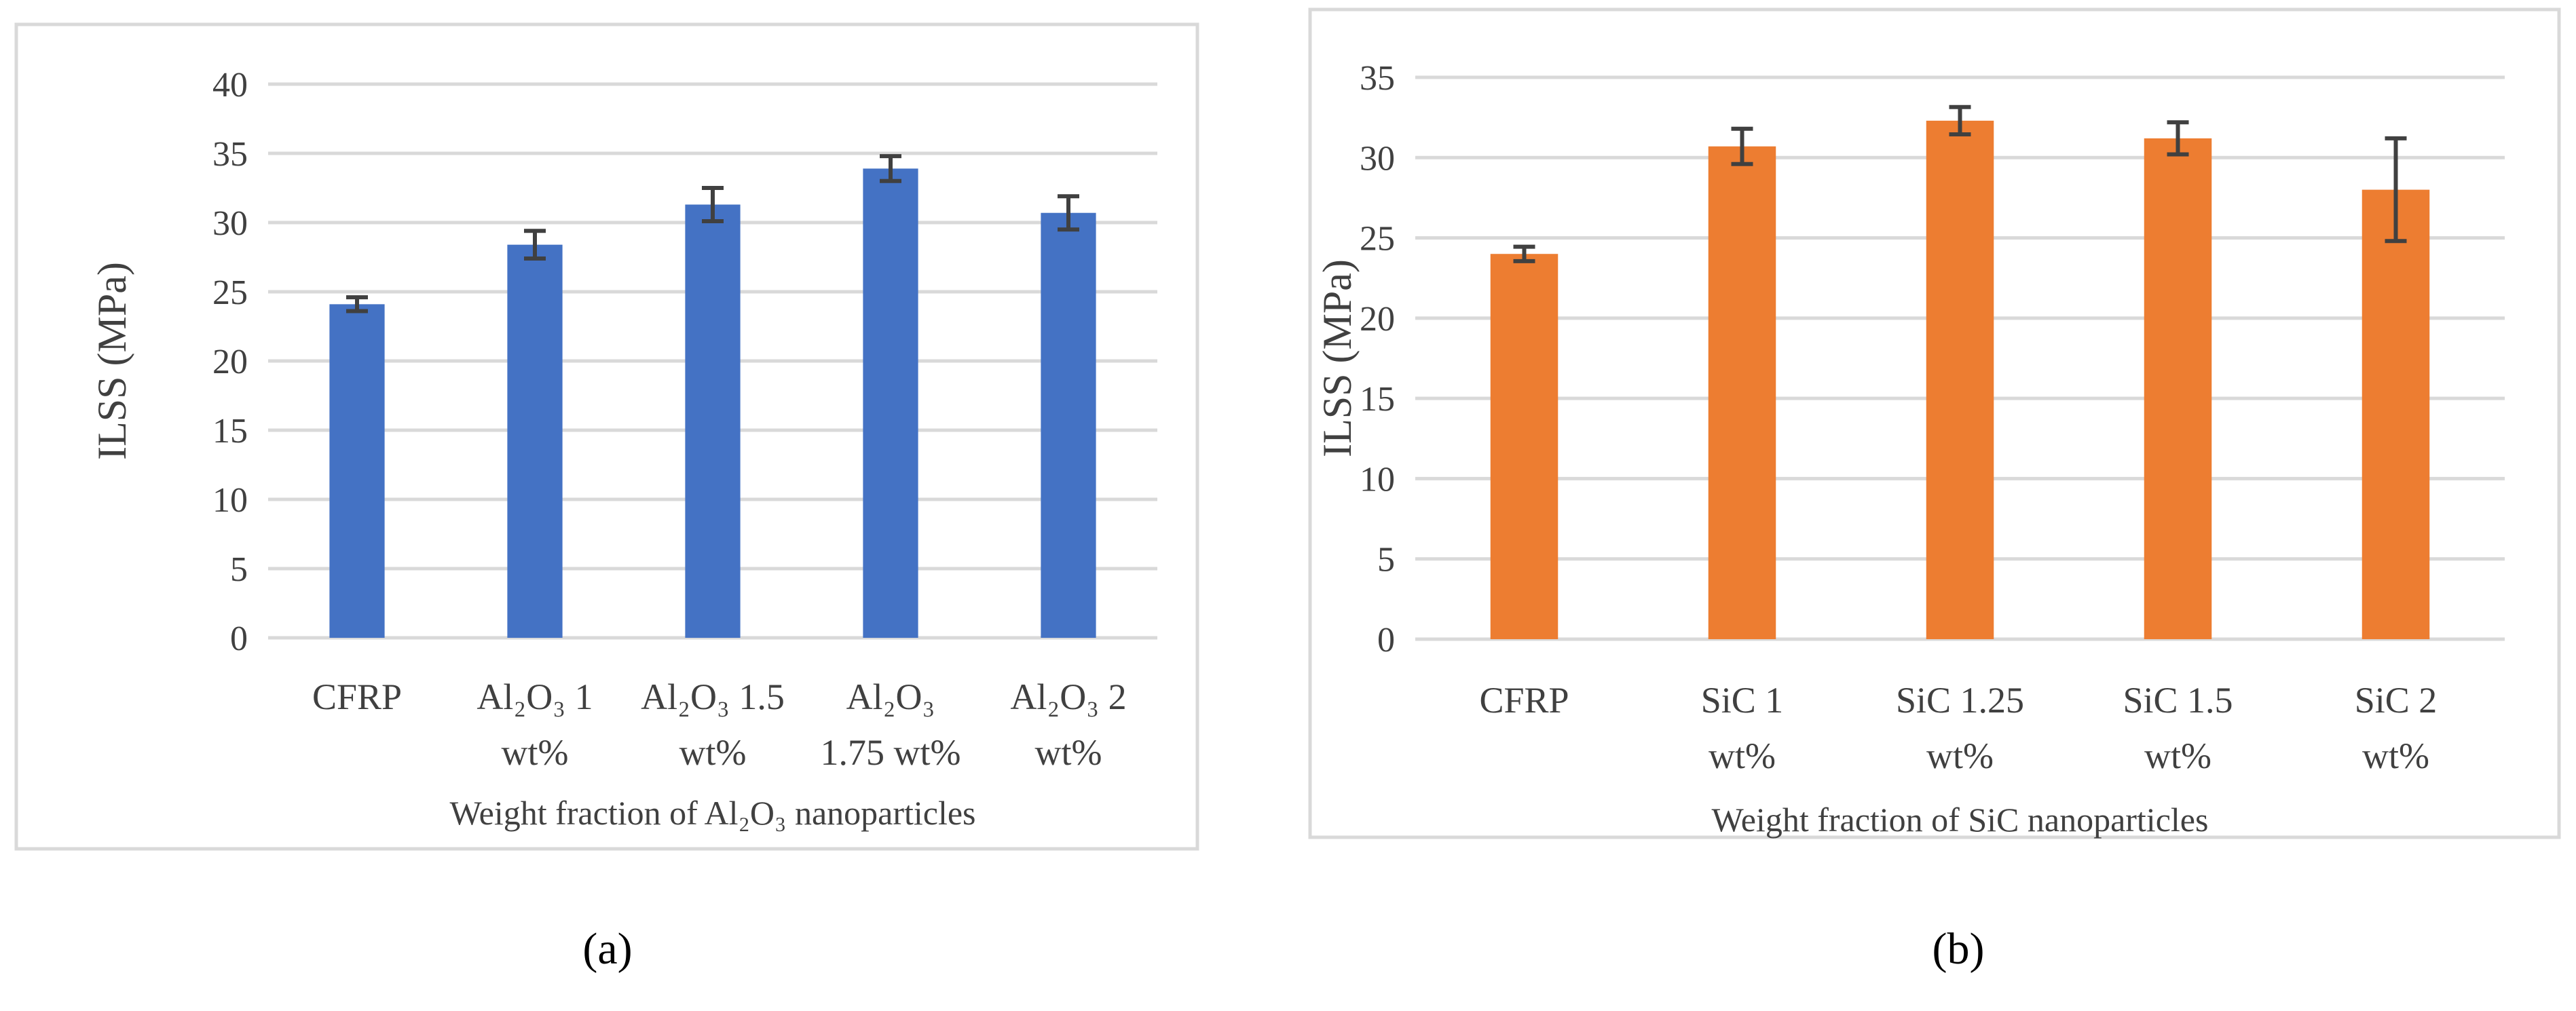 The image size is (2576, 1011). What do you see at coordinates (1743, 700) in the screenshot?
I see `x-tick-label: SiC 1` at bounding box center [1743, 700].